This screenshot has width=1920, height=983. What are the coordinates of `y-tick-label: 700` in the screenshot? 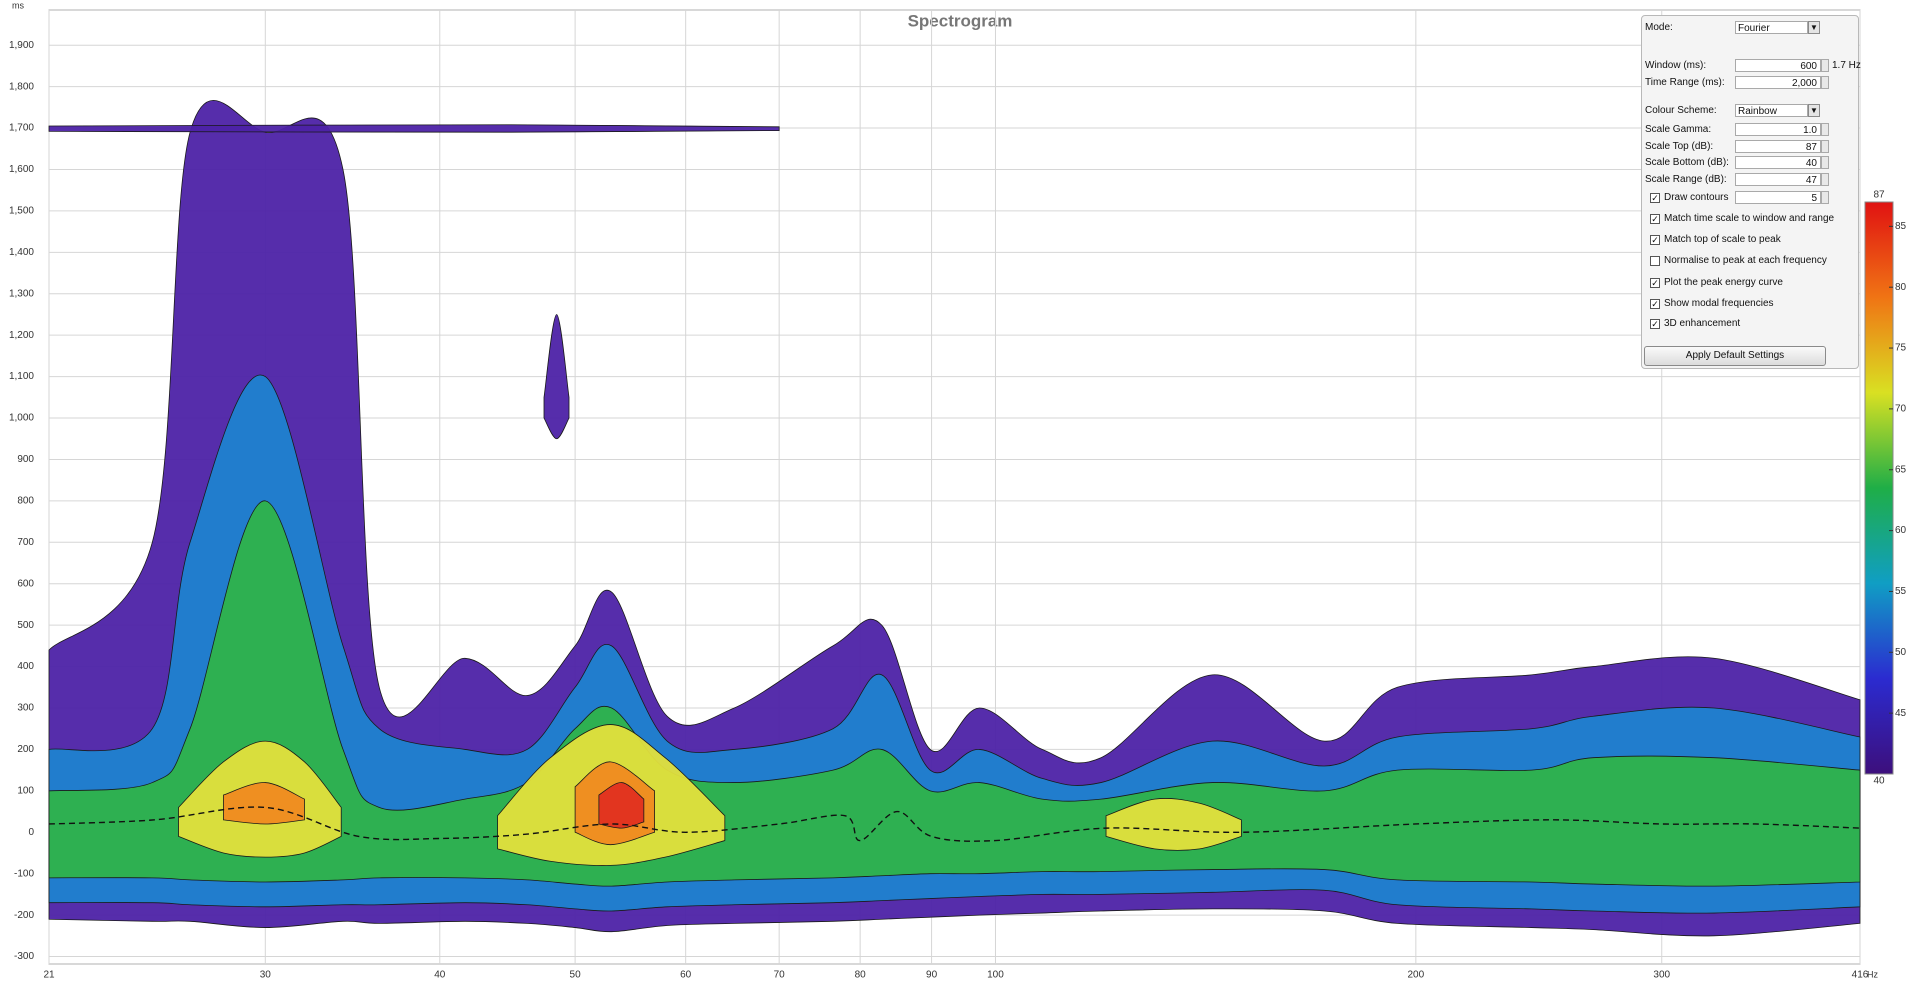 It's located at (25, 542).